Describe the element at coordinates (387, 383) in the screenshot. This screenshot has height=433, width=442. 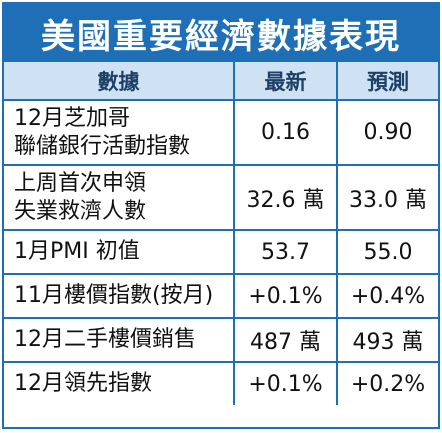
I see `row-forecast: +0.2%` at that location.